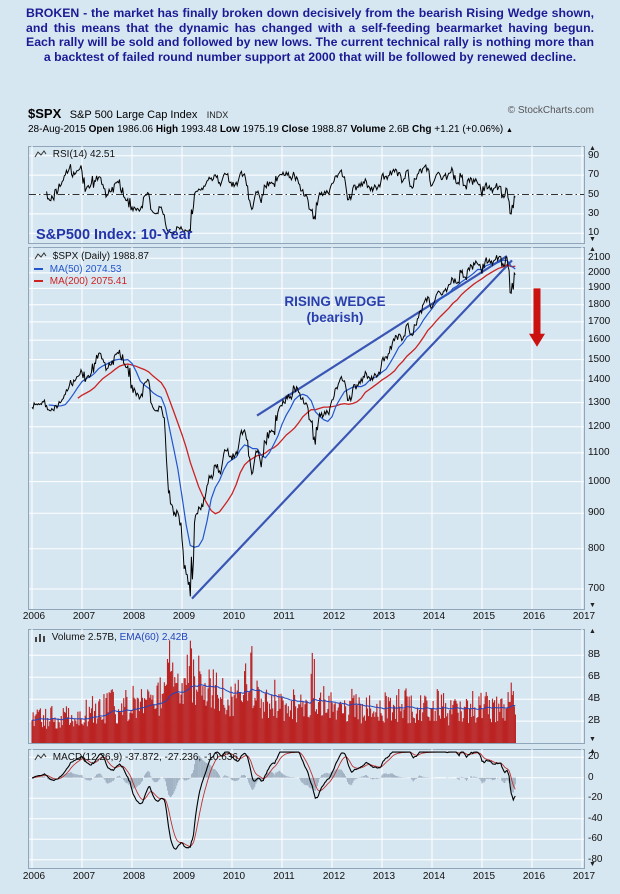 Image resolution: width=620 pixels, height=894 pixels. What do you see at coordinates (599, 452) in the screenshot?
I see `y-tick-label: 1100` at bounding box center [599, 452].